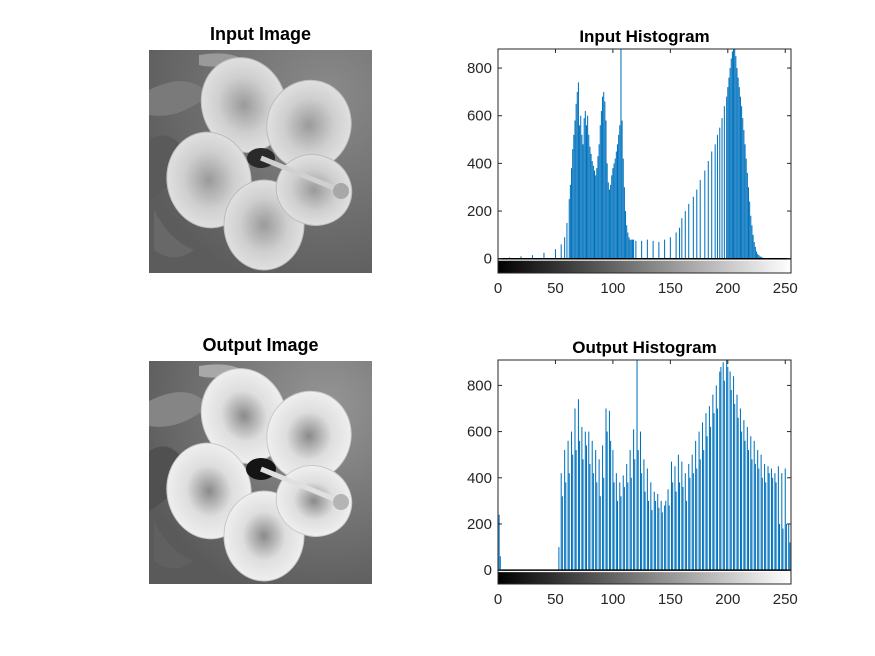 This screenshot has height=656, width=875. What do you see at coordinates (479, 478) in the screenshot?
I see `y-tick-label: 400` at bounding box center [479, 478].